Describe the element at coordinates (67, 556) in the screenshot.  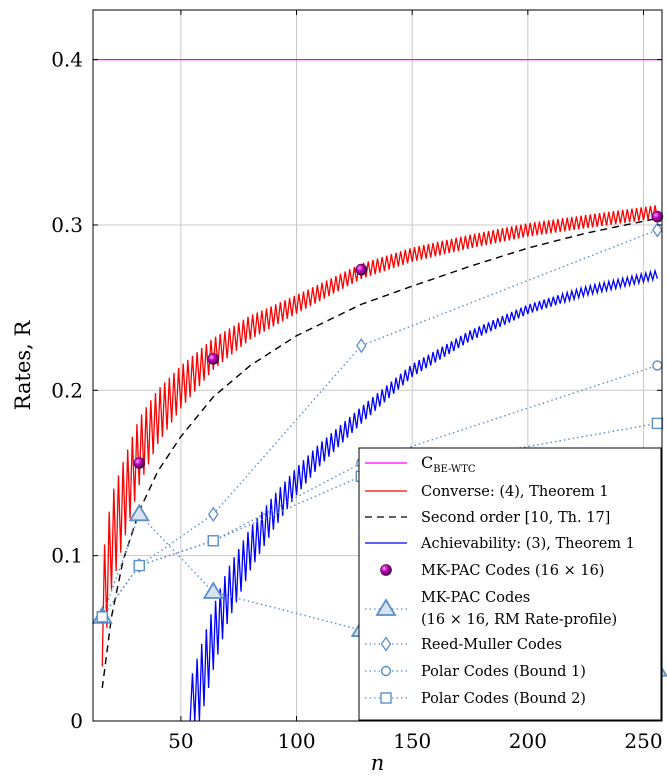
I see `y-tick-label: 0.1` at that location.